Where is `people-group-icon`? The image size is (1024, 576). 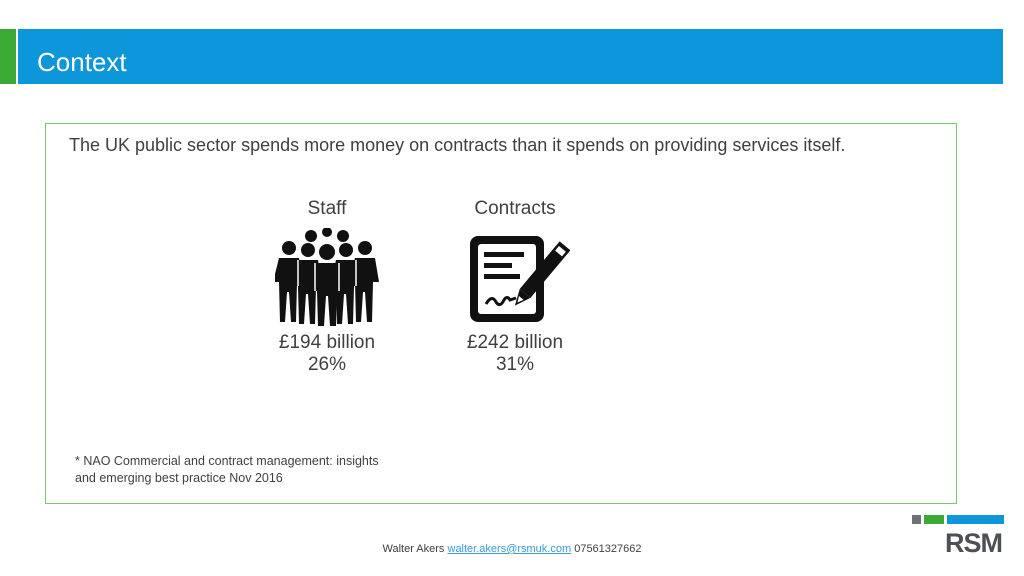
people-group-icon is located at coordinates (327, 277).